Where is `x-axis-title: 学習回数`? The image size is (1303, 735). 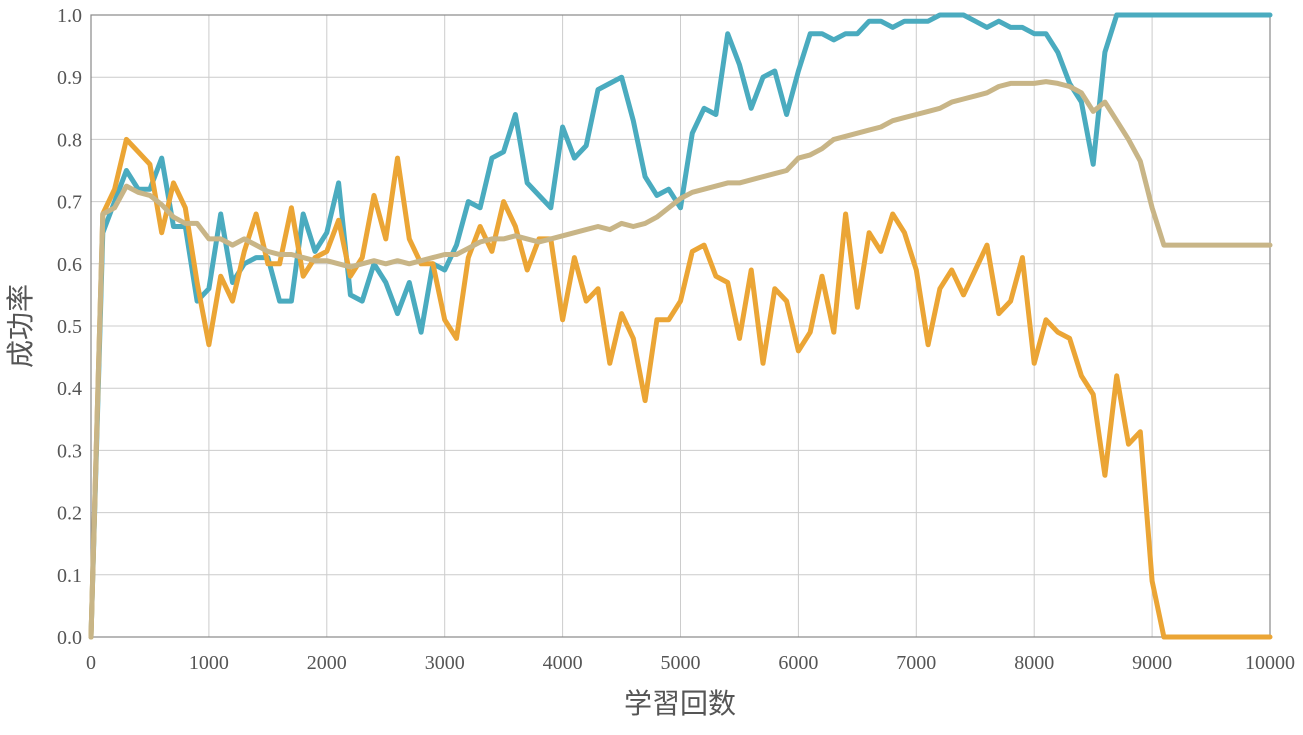
x-axis-title: 学習回数 is located at coordinates (680, 703).